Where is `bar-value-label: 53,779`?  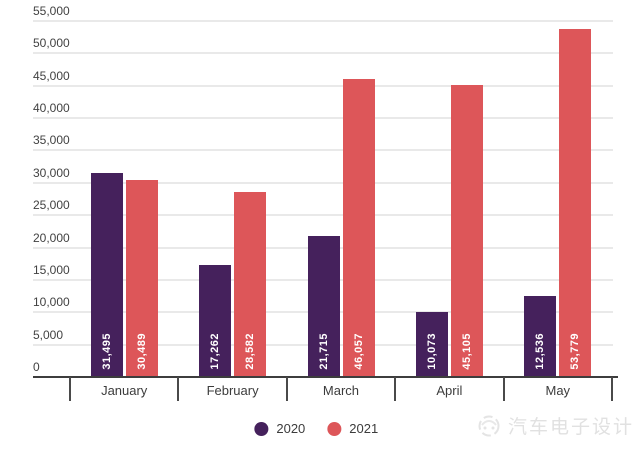
bar-value-label: 53,779 is located at coordinates (575, 351).